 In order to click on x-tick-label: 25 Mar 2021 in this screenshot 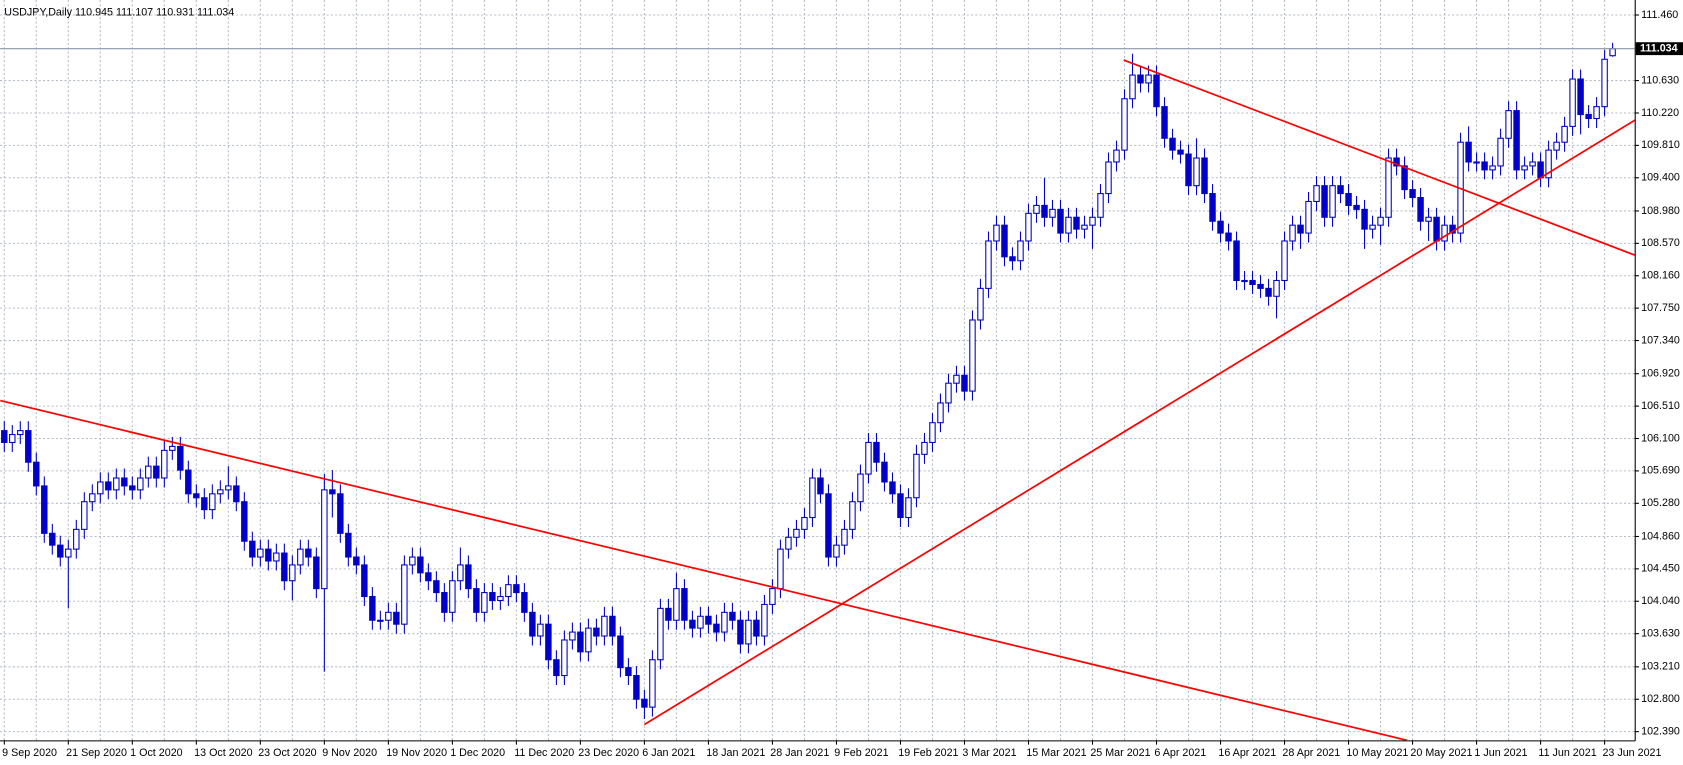, I will do `click(1120, 753)`.